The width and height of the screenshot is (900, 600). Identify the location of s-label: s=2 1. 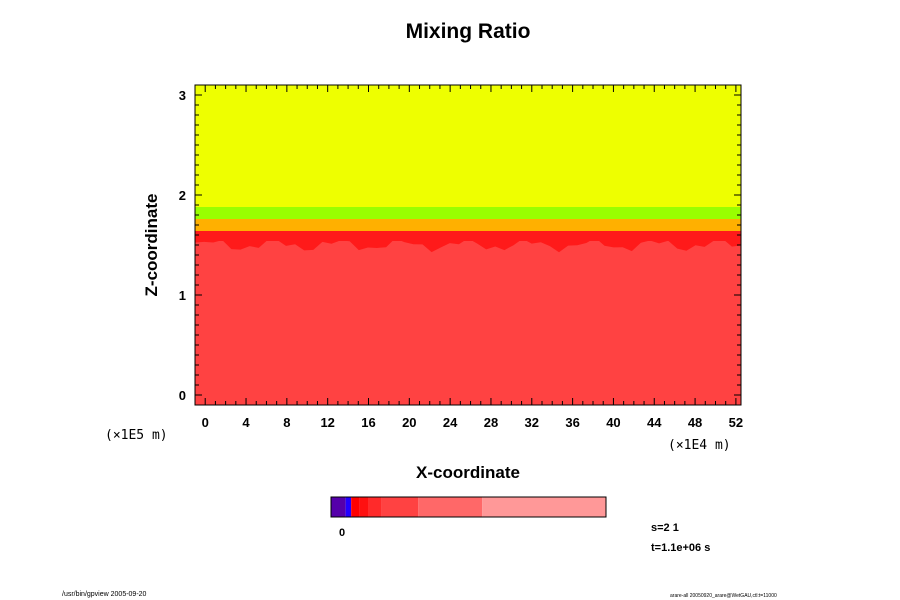
(665, 528).